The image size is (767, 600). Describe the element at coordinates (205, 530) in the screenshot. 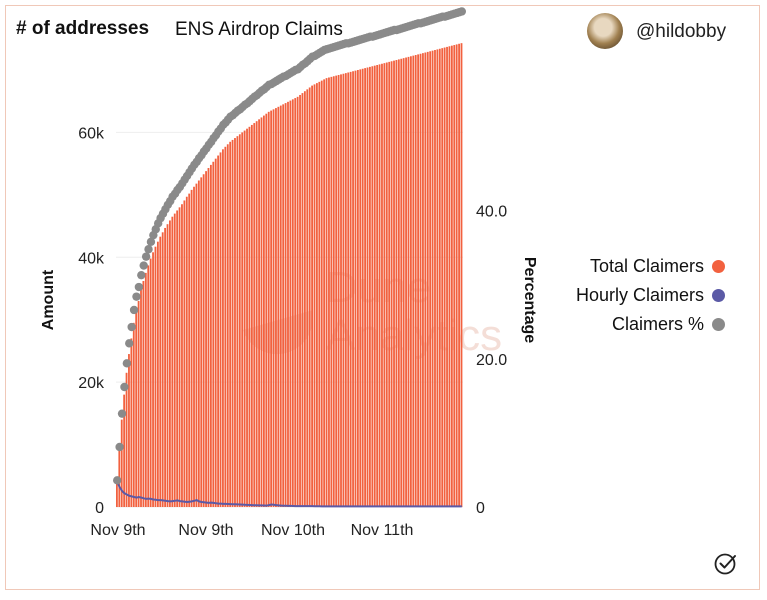

I see `x-tick-label: Nov 9th` at that location.